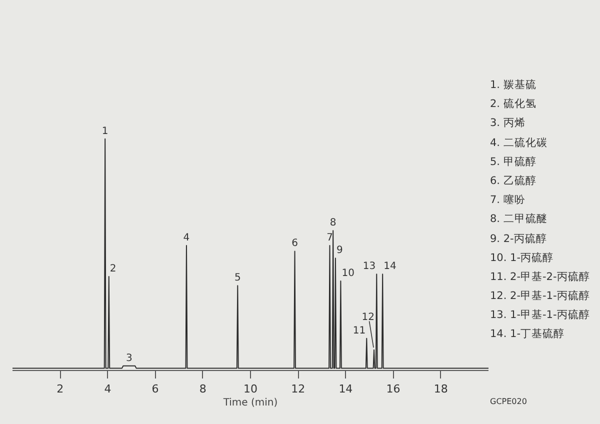 This screenshot has height=424, width=600. Describe the element at coordinates (186, 238) in the screenshot. I see `annotation: 4` at that location.